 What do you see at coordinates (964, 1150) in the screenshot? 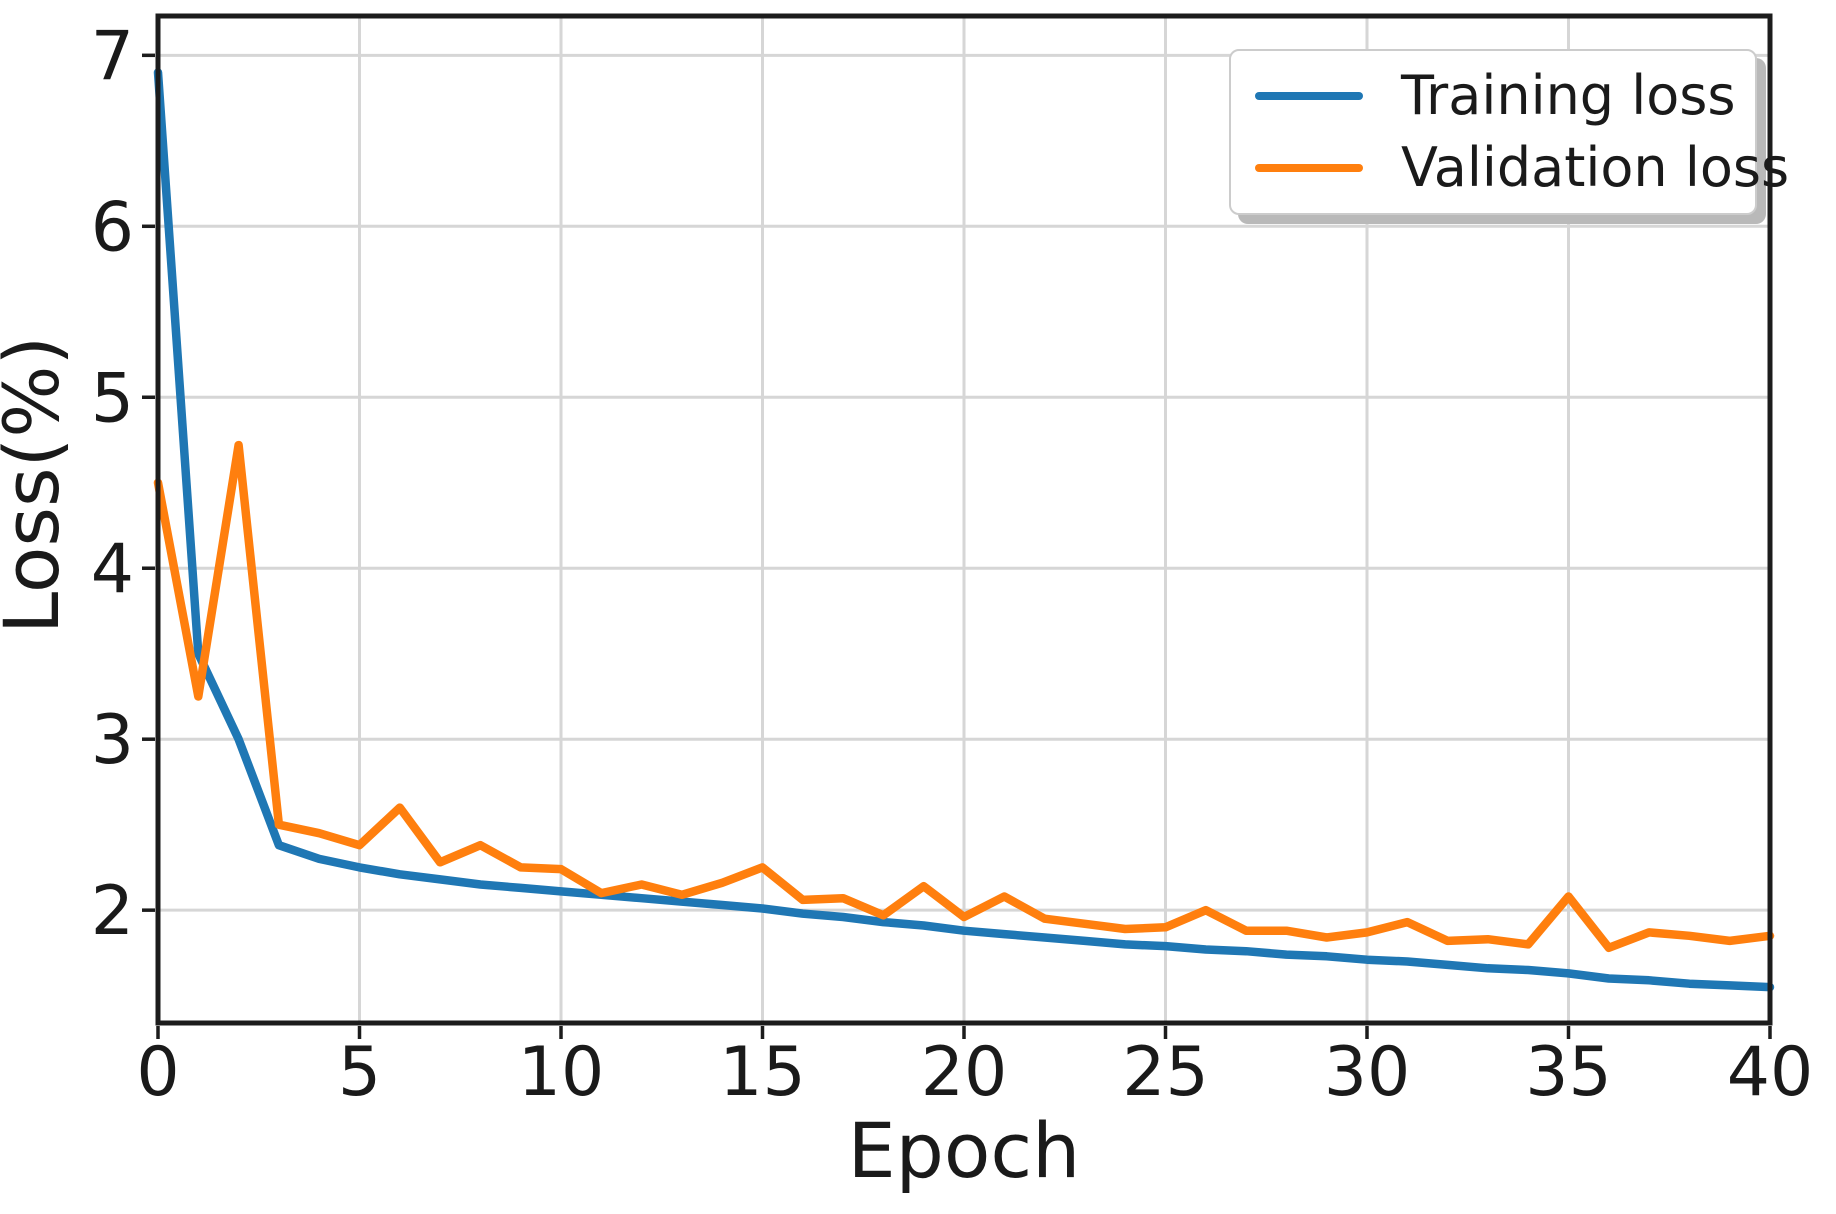
I see `x-axis-label: Epoch` at bounding box center [964, 1150].